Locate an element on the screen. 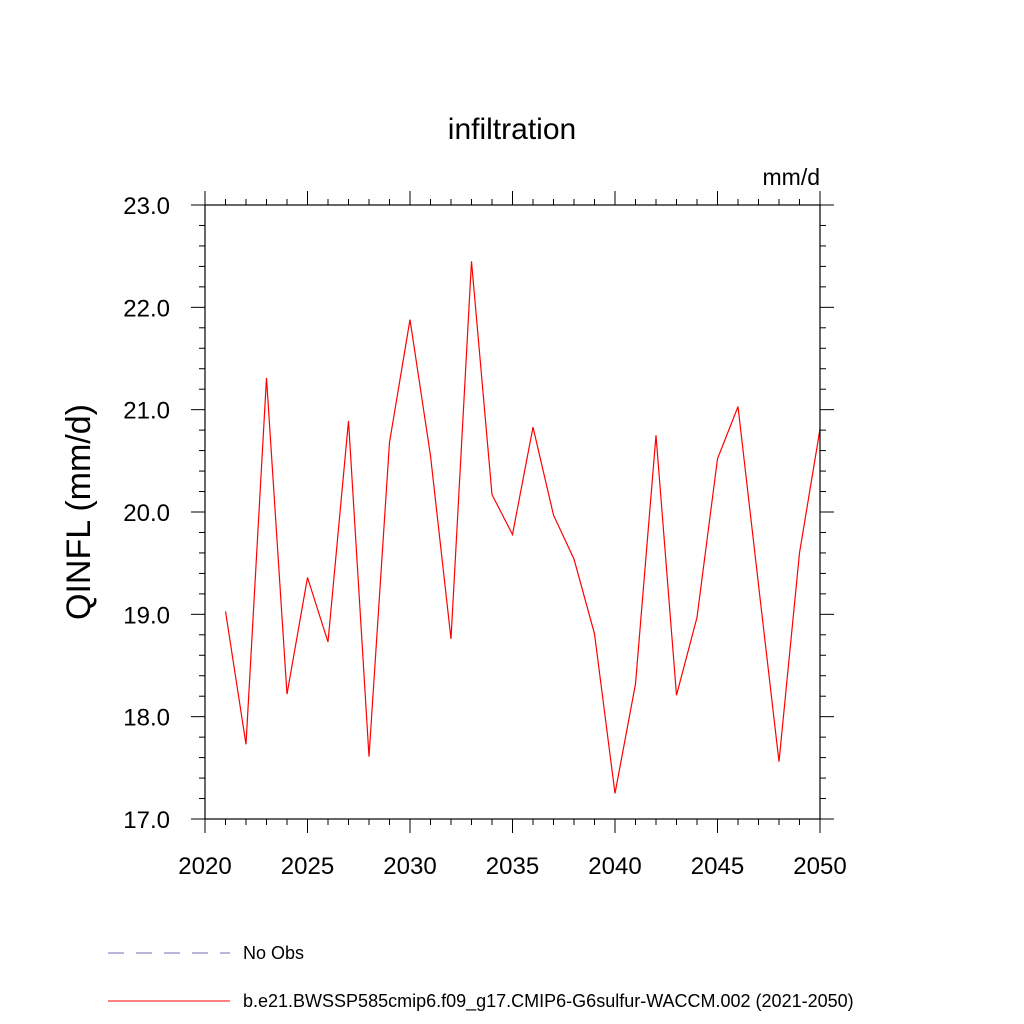 This screenshot has width=1024, height=1024. x-tick-label: 2050 is located at coordinates (819, 866).